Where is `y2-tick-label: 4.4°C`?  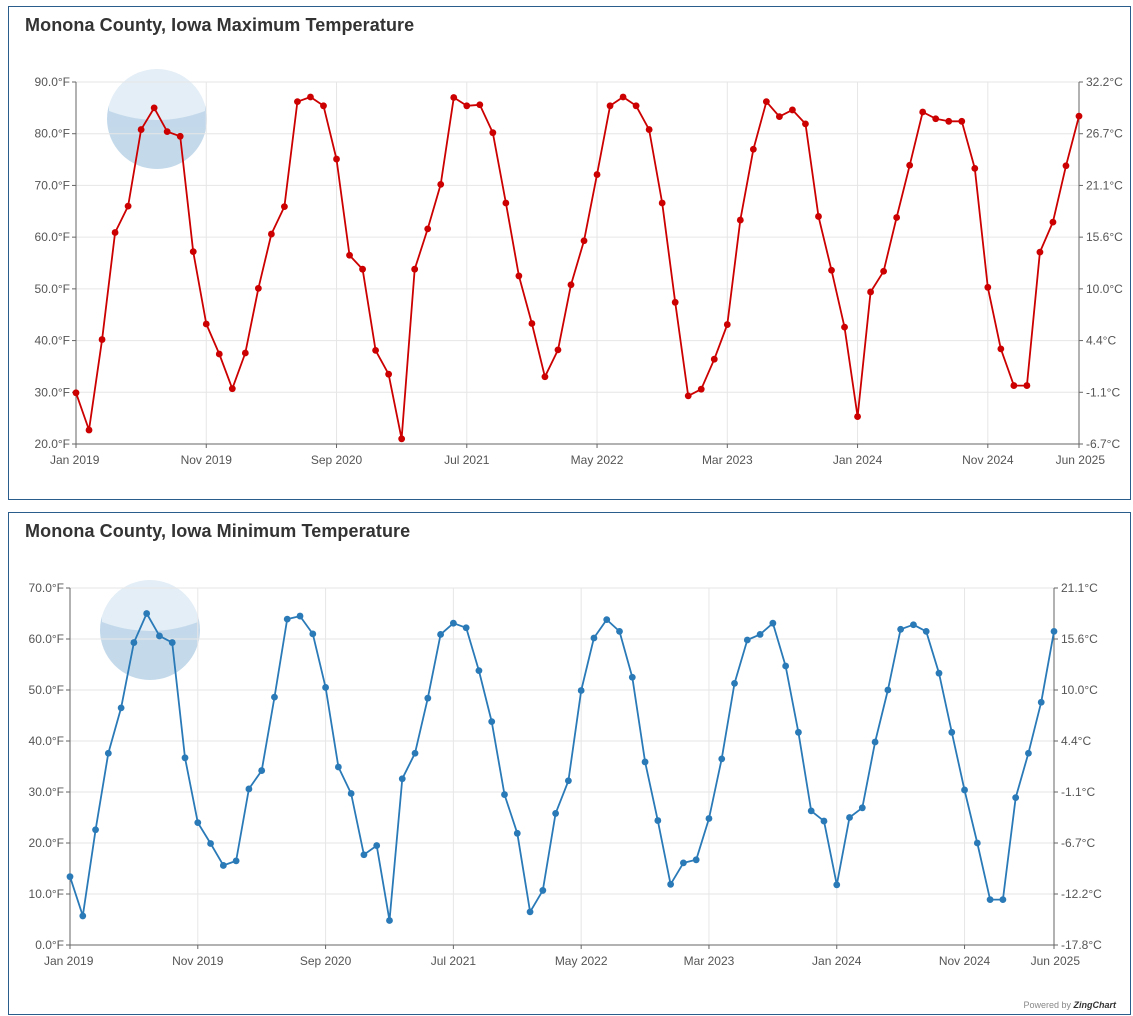 y2-tick-label: 4.4°C is located at coordinates (1101, 341).